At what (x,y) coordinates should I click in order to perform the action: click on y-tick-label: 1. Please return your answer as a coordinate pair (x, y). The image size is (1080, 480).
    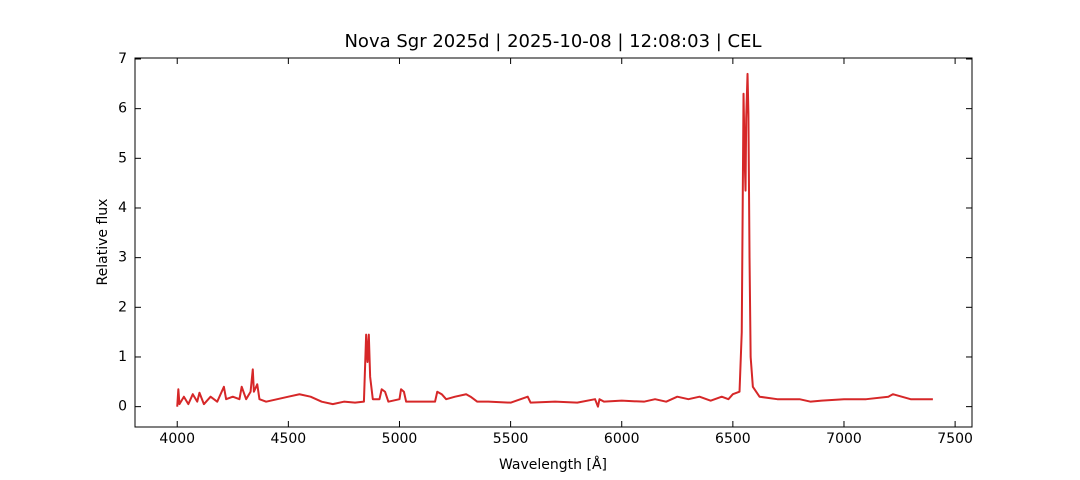
    Looking at the image, I should click on (122, 357).